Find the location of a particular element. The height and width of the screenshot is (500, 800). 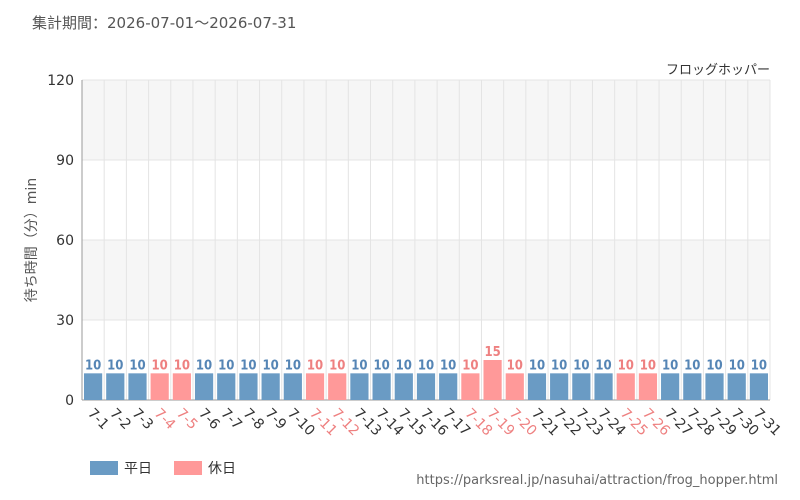

data-label-7-27: 10 is located at coordinates (670, 365).